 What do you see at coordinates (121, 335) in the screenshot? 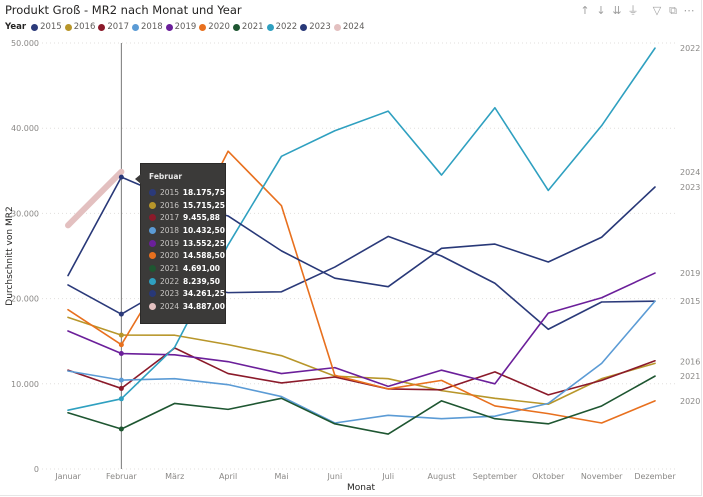
I see `data-point-2016` at bounding box center [121, 335].